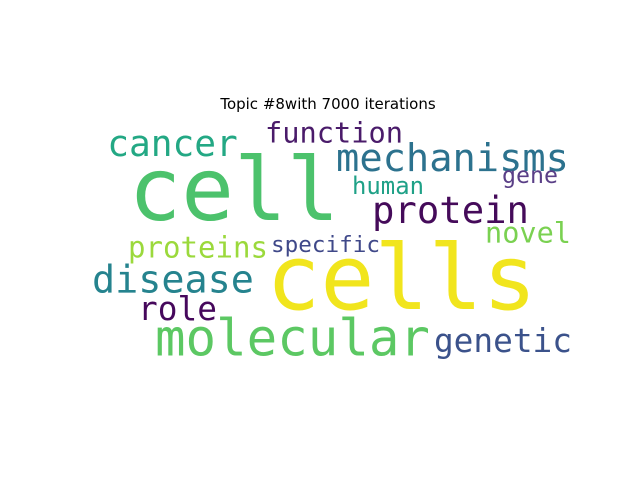  Describe the element at coordinates (198, 248) in the screenshot. I see `word-proteins: proteins` at that location.